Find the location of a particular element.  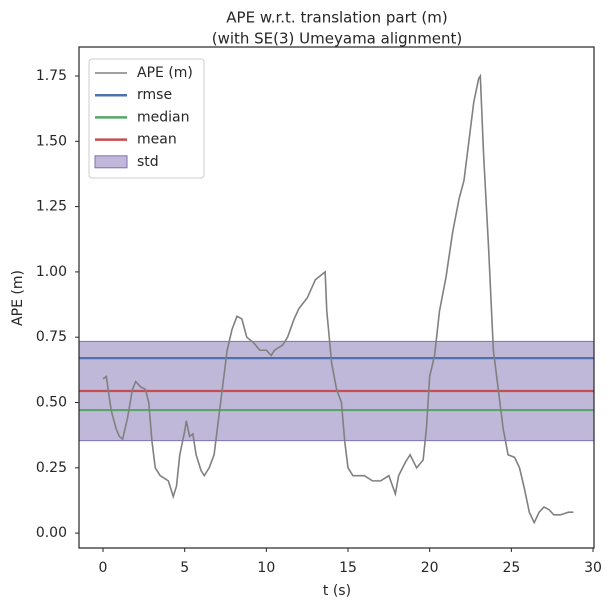

legend-box is located at coordinates (146, 118).